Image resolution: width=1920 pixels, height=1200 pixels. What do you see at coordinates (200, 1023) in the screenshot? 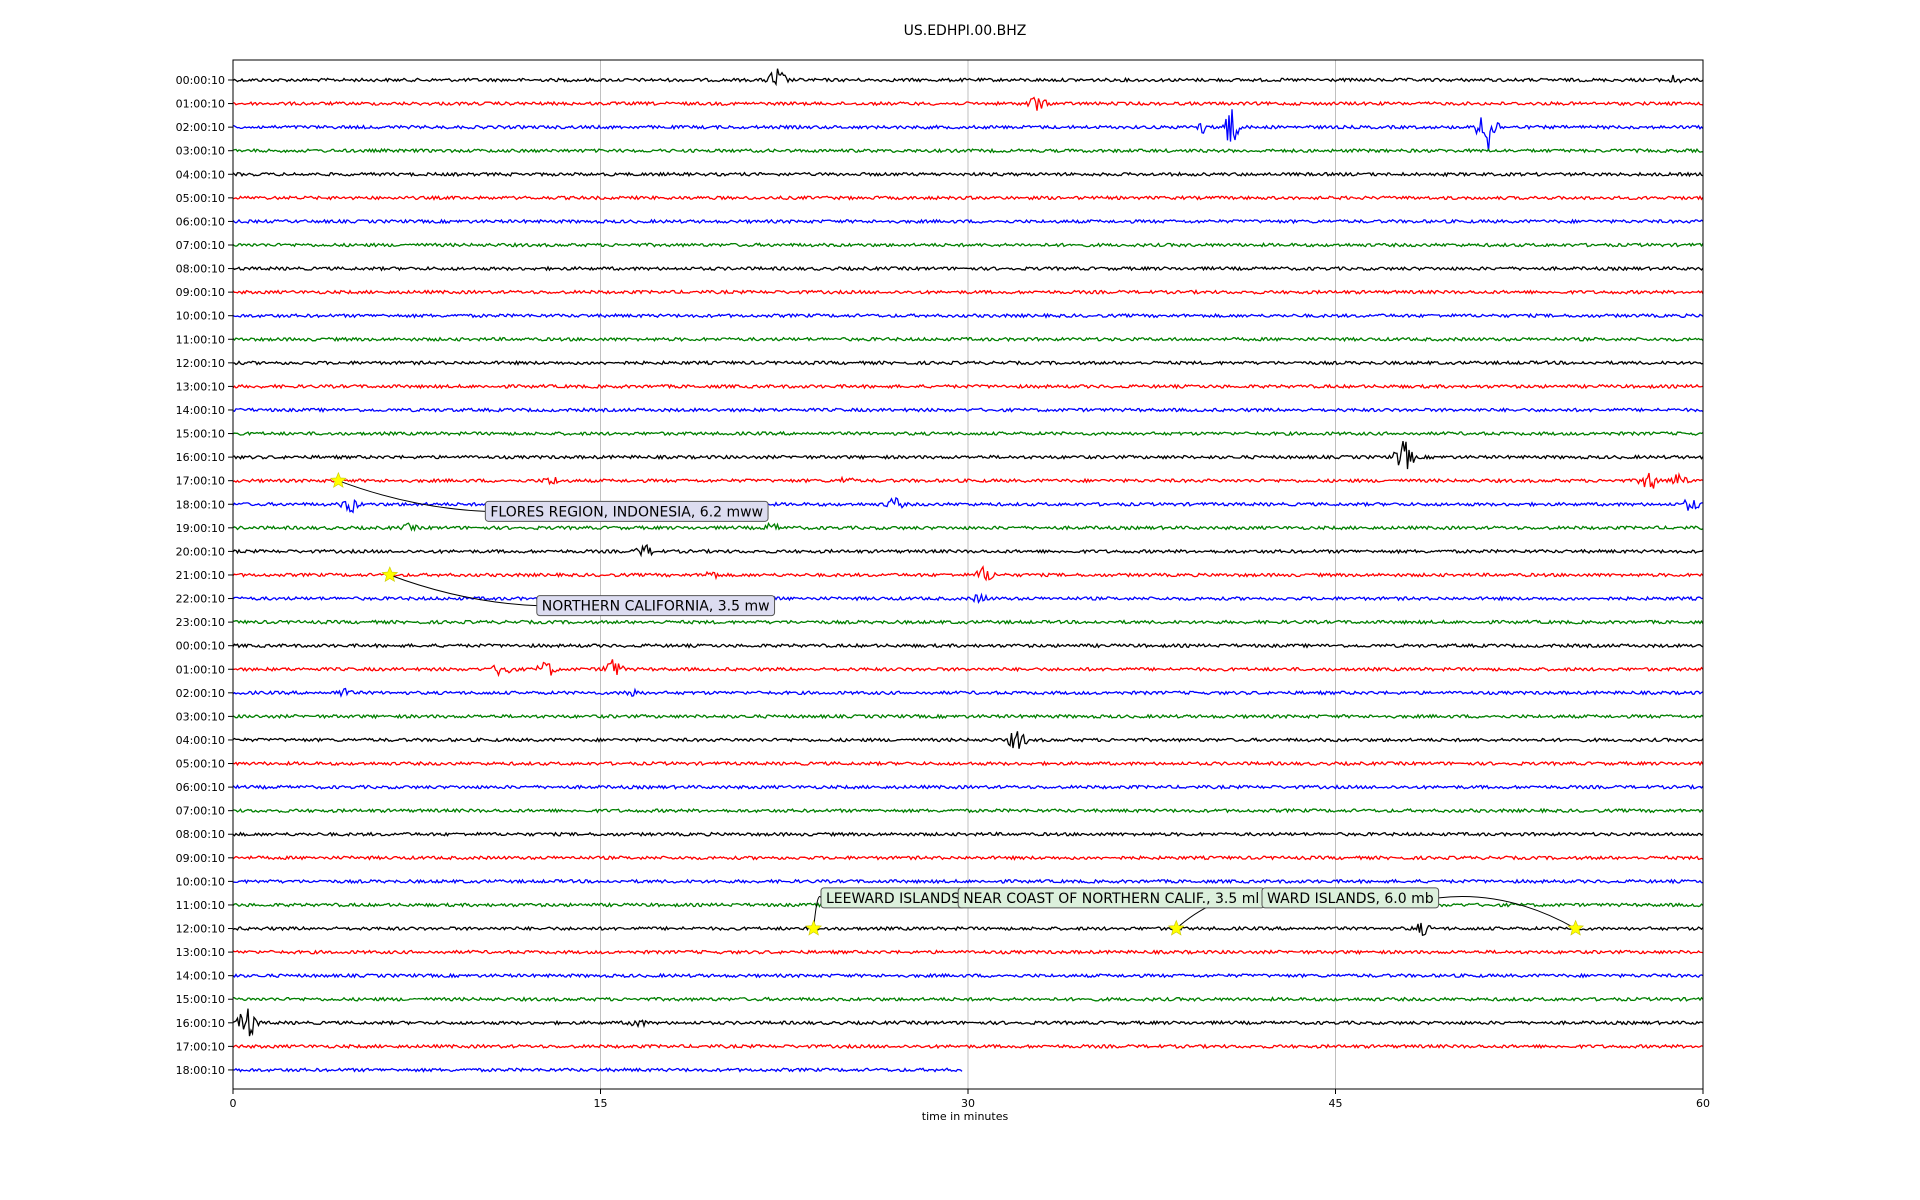
I see `row-label-text: 16:00:10` at bounding box center [200, 1023].